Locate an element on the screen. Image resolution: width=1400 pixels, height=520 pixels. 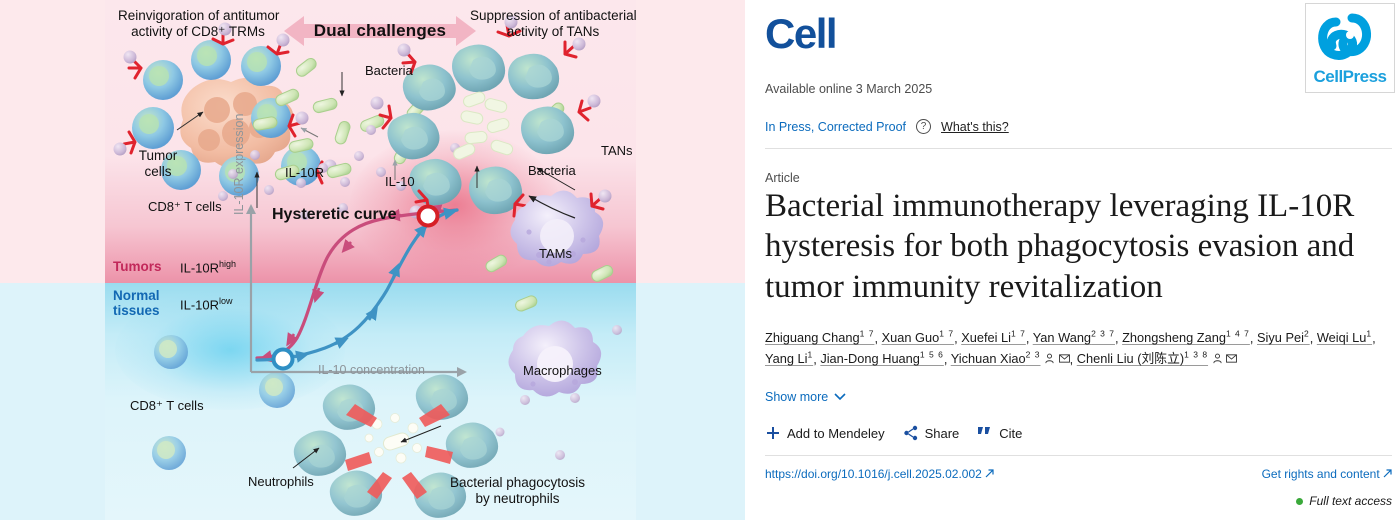
dual-challenges-label: Dual challenges is located at coordinates (380, 30).